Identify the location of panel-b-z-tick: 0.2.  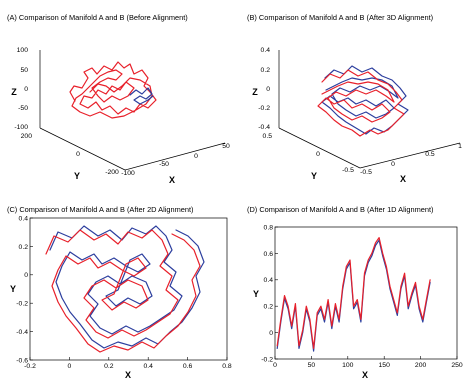
(266, 70).